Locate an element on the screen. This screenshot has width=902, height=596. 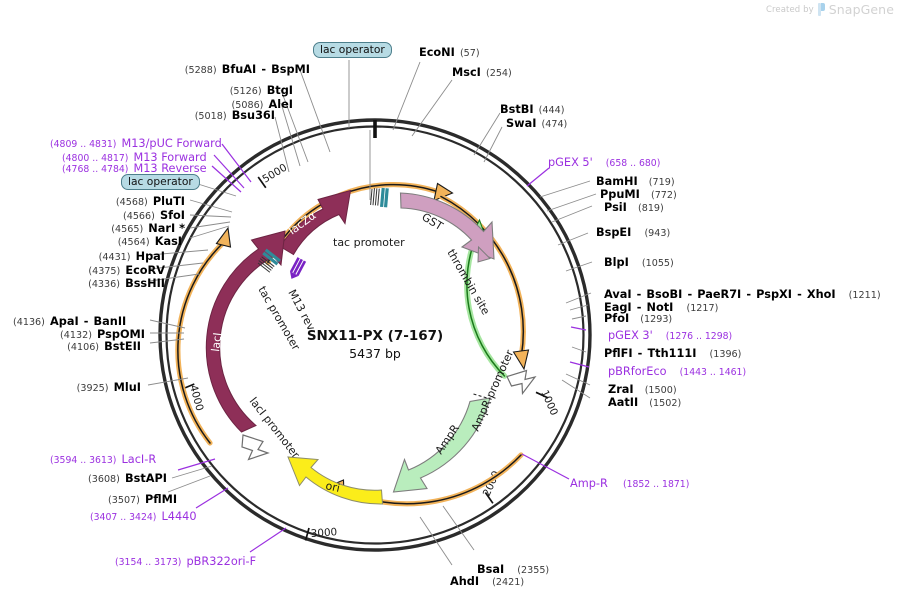
position: (4336) is located at coordinates (104, 284).